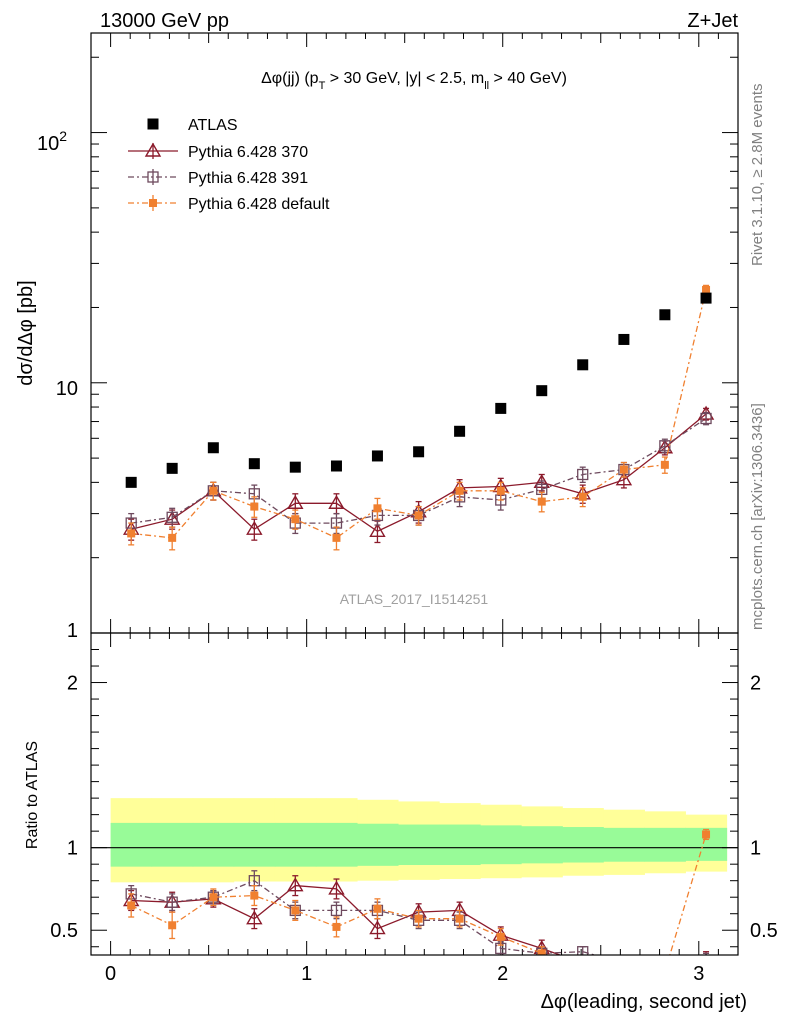 The image size is (786, 1024). What do you see at coordinates (416, 891) in the screenshot?
I see `ratio-data-layer` at bounding box center [416, 891].